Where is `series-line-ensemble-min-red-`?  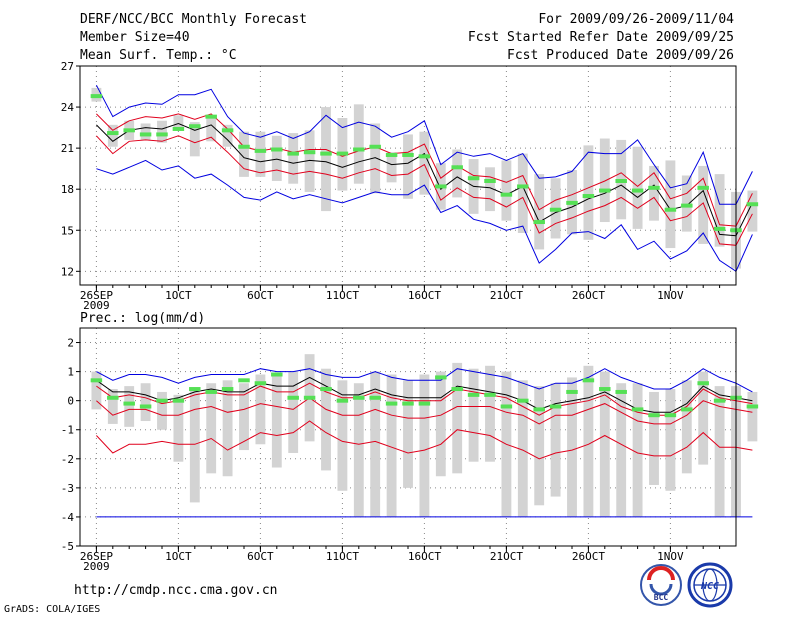 series-line-ensemble-min-red- is located at coordinates (424, 440).